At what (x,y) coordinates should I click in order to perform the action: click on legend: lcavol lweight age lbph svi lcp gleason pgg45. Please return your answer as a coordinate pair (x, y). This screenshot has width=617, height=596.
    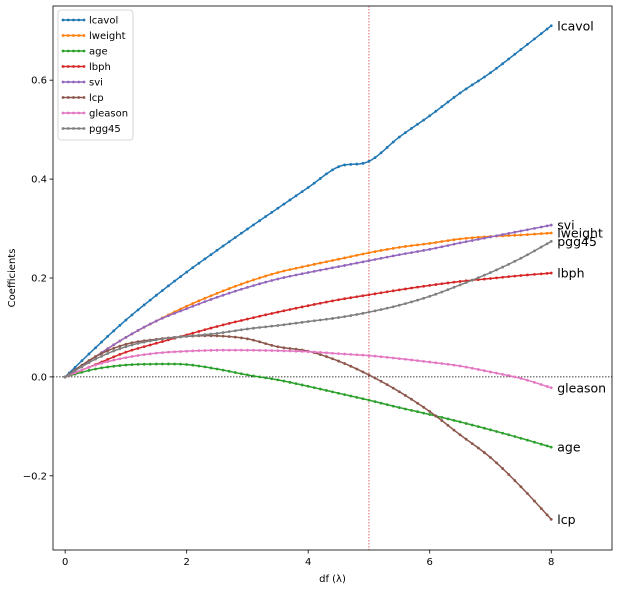
    Looking at the image, I should click on (95, 75).